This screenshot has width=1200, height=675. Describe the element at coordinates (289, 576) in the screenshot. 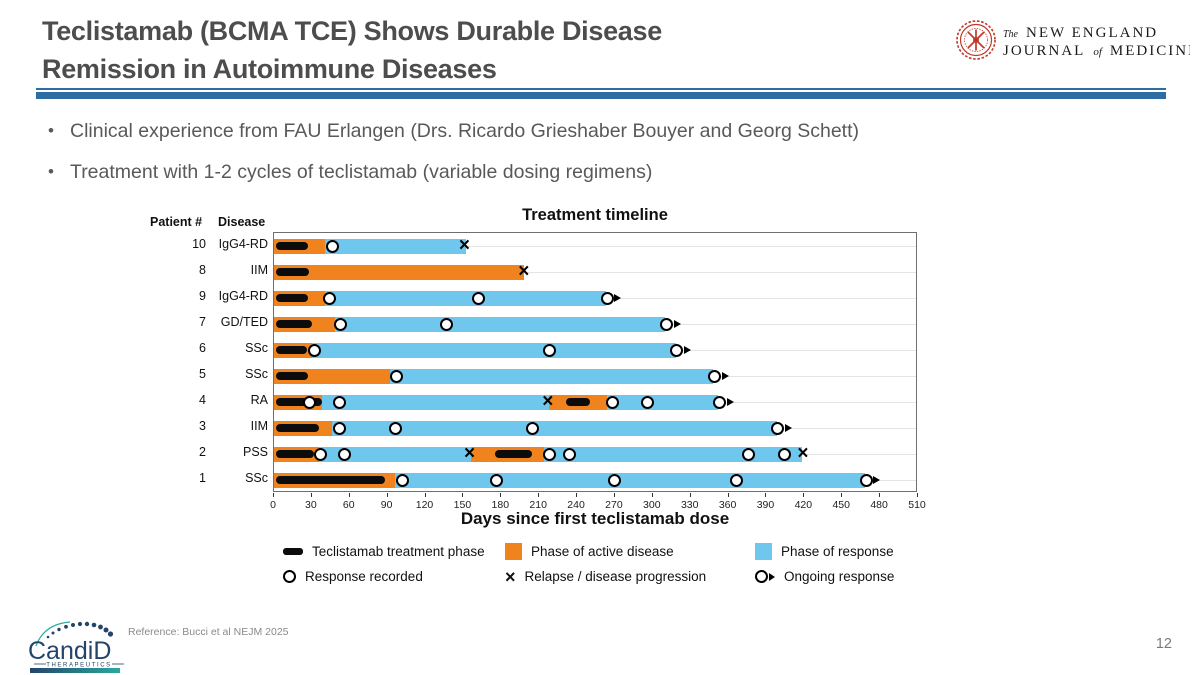

I see `response-recorded-icon` at that location.